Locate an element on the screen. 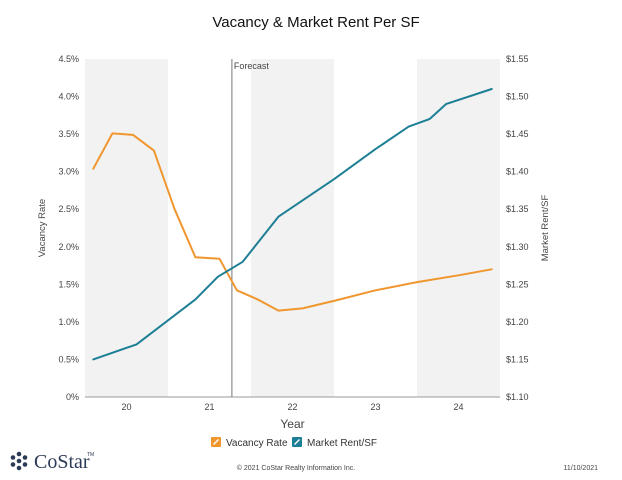 This screenshot has height=480, width=622. y-right-tick-label: $1.45 is located at coordinates (517, 134).